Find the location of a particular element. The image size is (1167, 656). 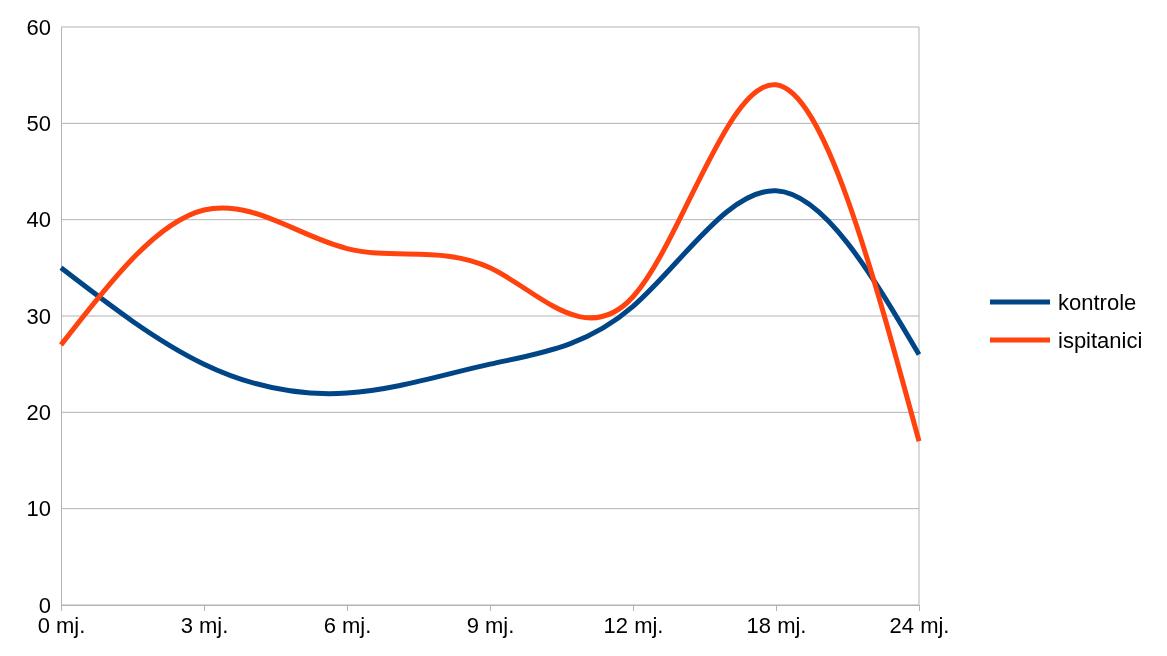

x-tick-label: 18 mj. is located at coordinates (776, 625).